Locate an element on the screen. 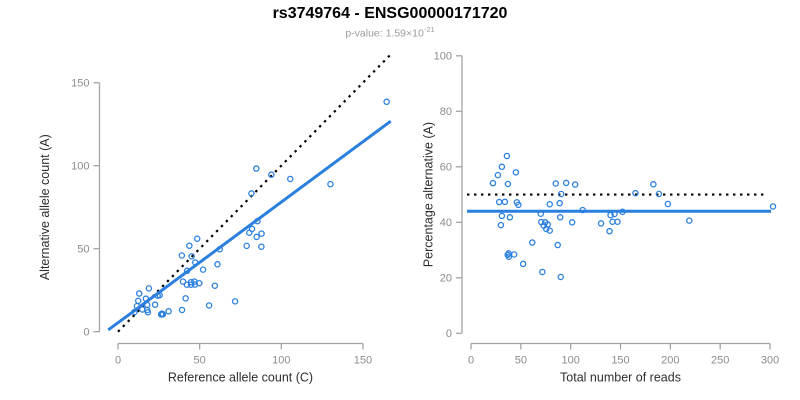 This screenshot has height=400, width=800. y-tick-label: 40 is located at coordinates (446, 223).